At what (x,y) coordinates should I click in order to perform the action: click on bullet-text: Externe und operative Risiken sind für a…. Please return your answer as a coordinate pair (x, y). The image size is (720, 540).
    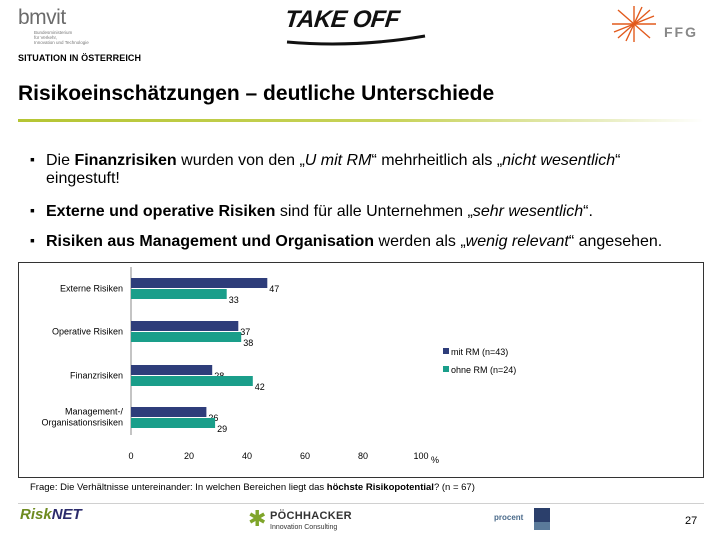
    Looking at the image, I should click on (319, 211).